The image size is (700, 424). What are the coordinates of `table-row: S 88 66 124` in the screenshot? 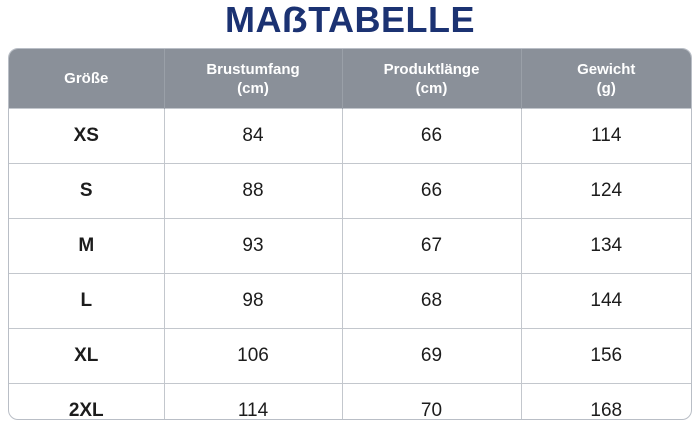 It's located at (350, 191).